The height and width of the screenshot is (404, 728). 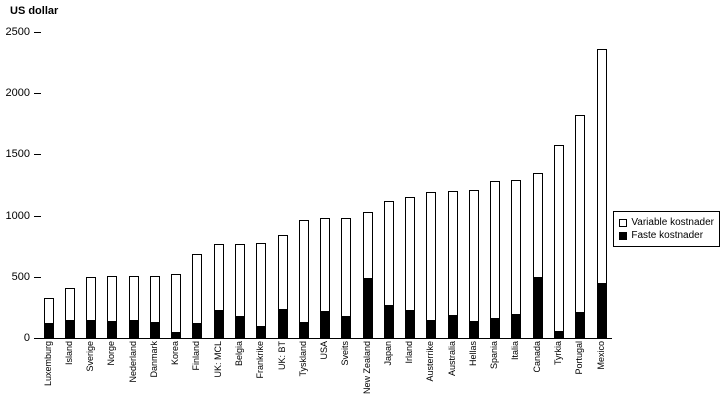 I want to click on bar-slot: Nederland, so click(x=133, y=207).